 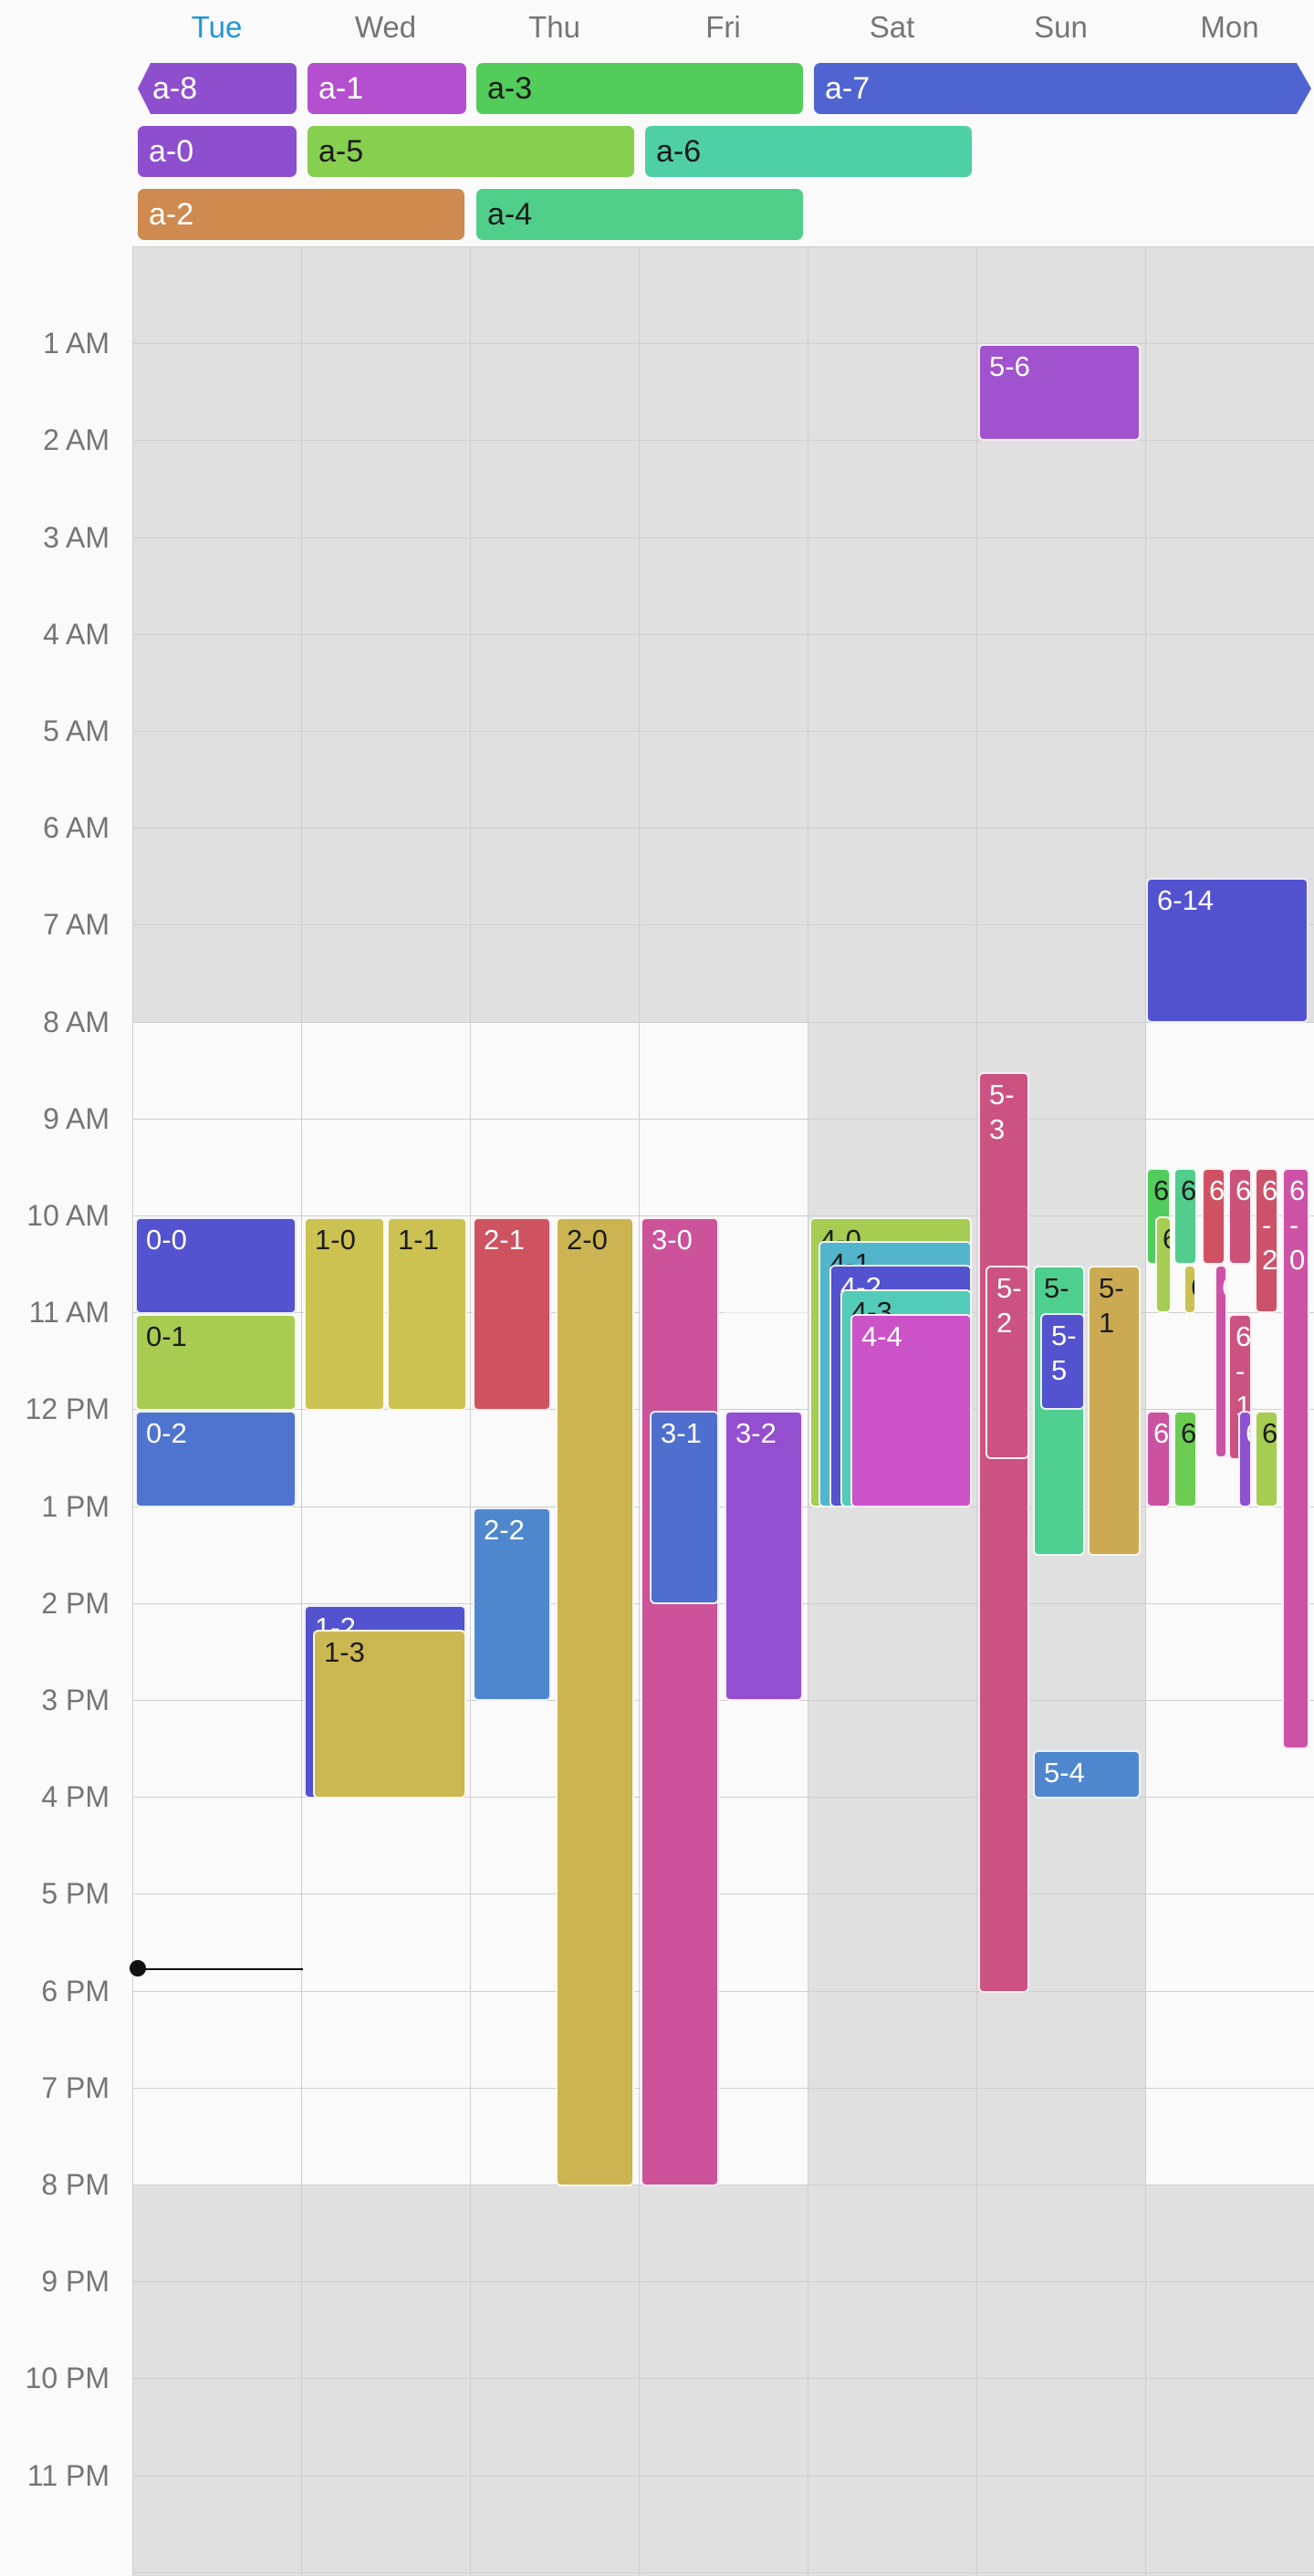 I want to click on calendar-event: 5-4, so click(x=1087, y=1774).